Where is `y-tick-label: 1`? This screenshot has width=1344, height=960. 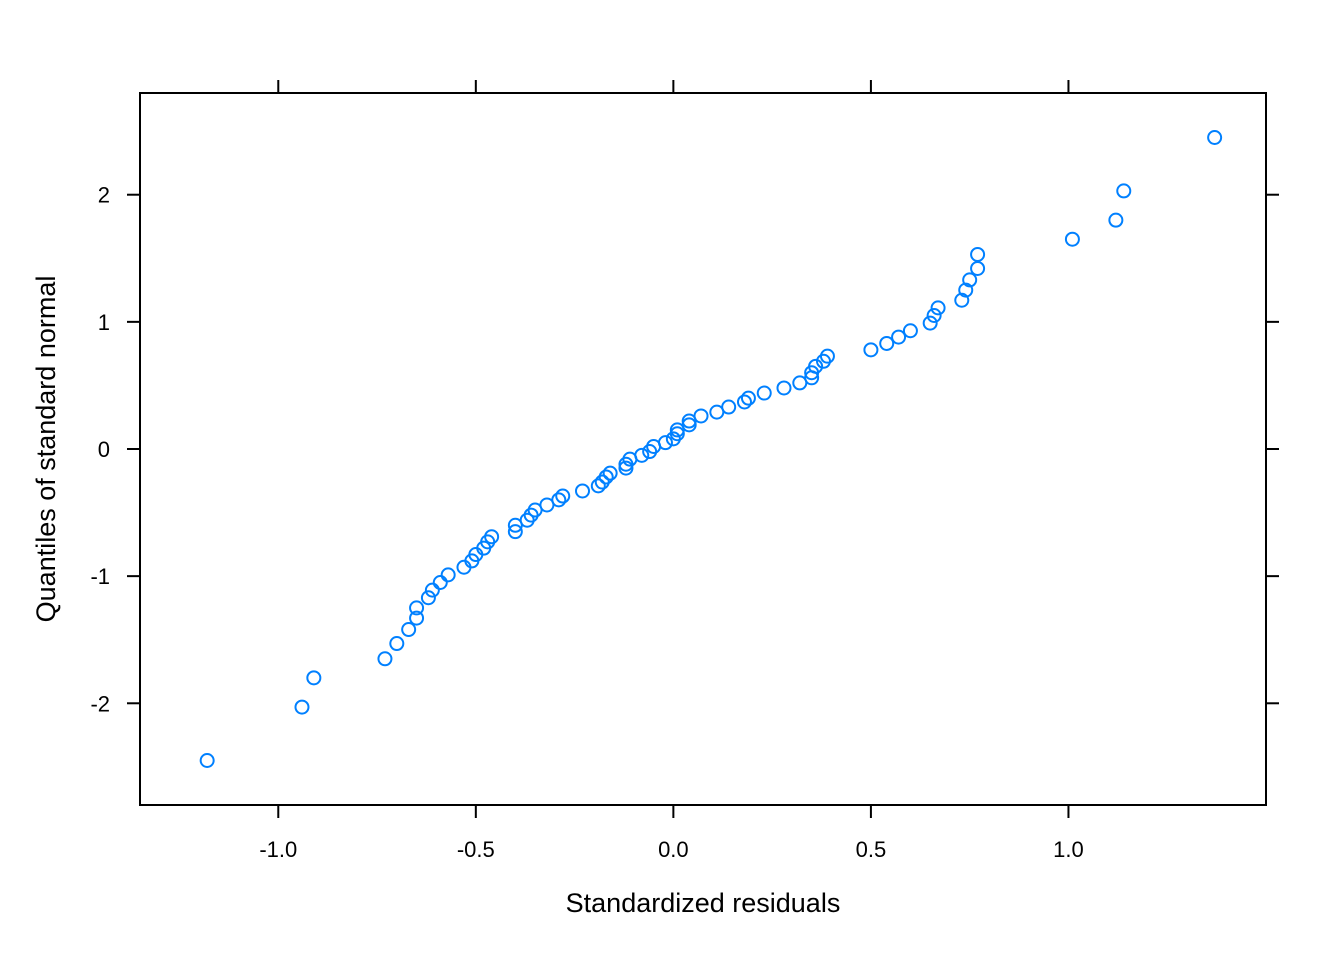 y-tick-label: 1 is located at coordinates (104, 322).